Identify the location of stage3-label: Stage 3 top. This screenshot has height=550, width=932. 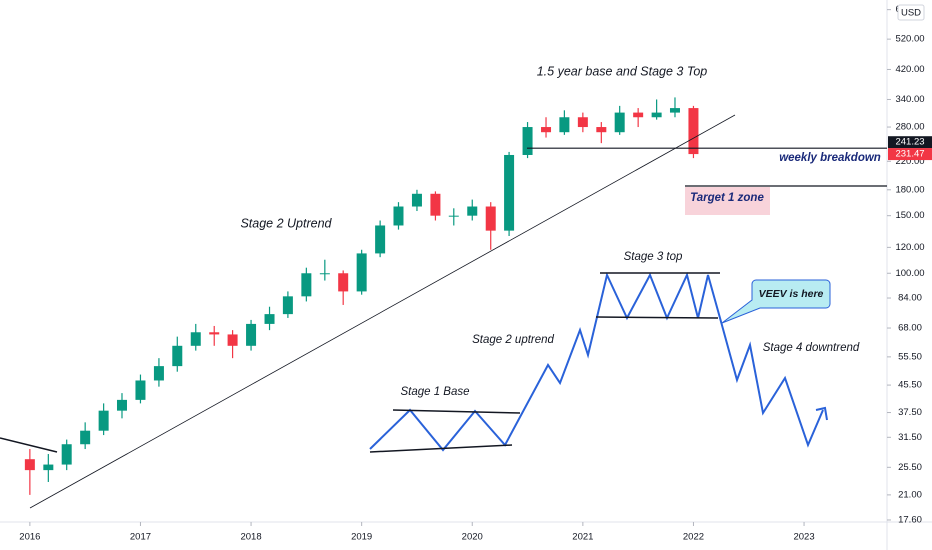
(653, 257).